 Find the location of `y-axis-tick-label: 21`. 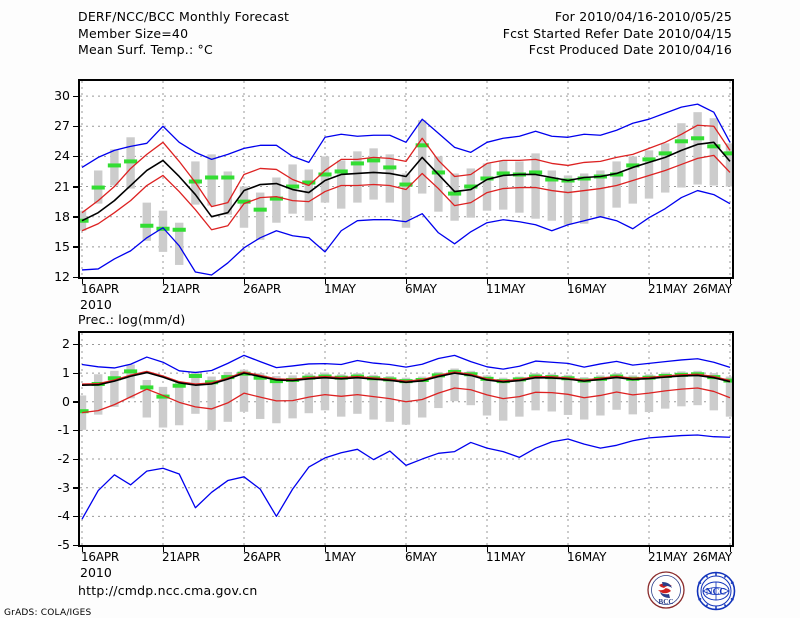

y-axis-tick-label: 21 is located at coordinates (62, 186).